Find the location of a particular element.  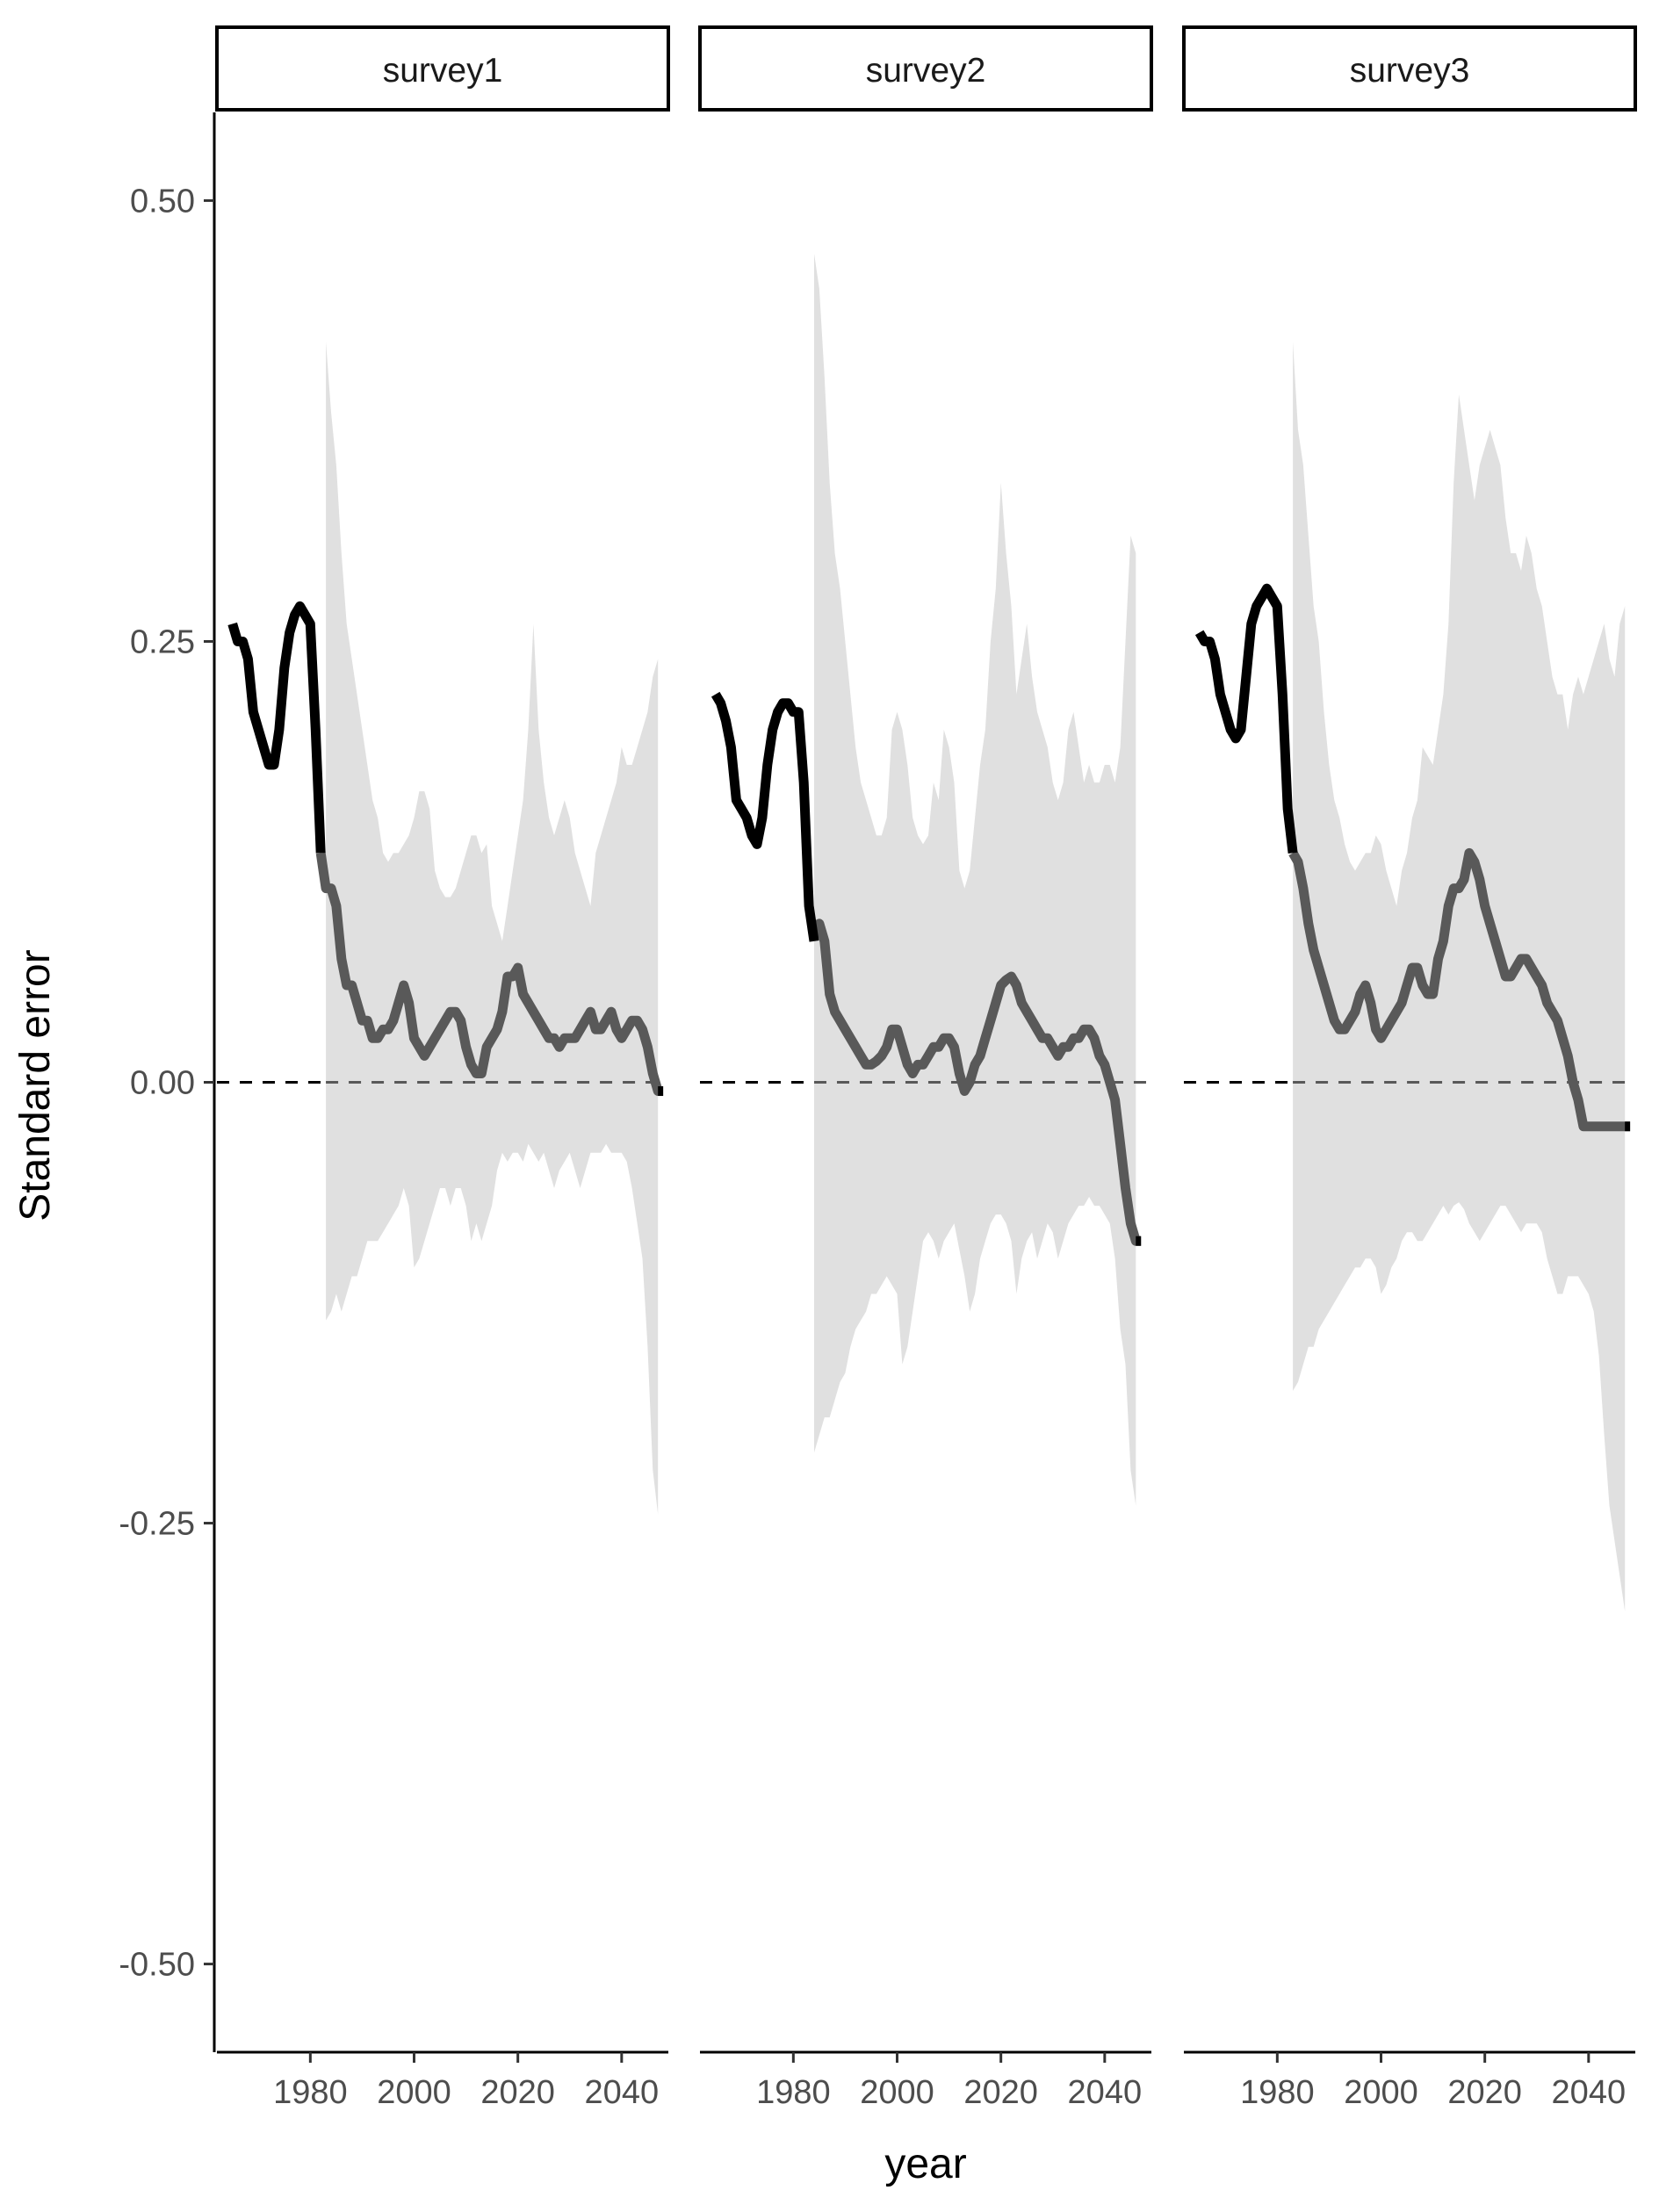

y-axis-ticks: -0.50 -0.25 0.00 0.25 0.50 is located at coordinates (166, 1083).